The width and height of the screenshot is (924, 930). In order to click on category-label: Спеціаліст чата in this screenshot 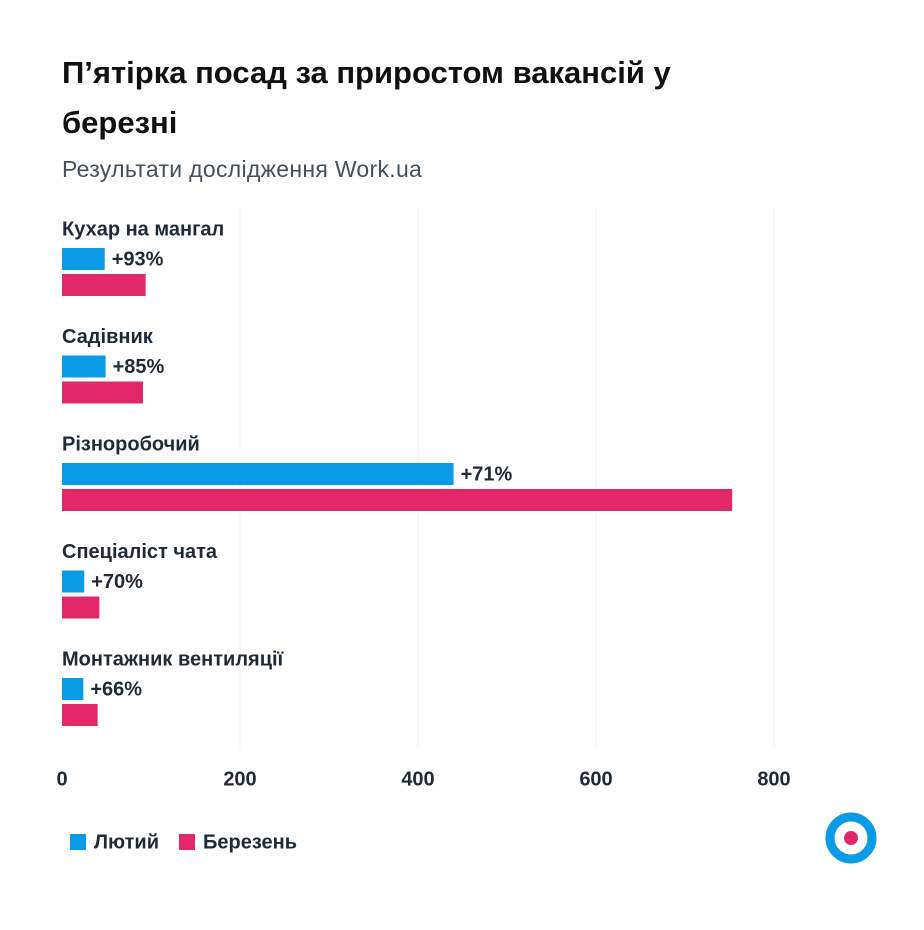, I will do `click(140, 552)`.